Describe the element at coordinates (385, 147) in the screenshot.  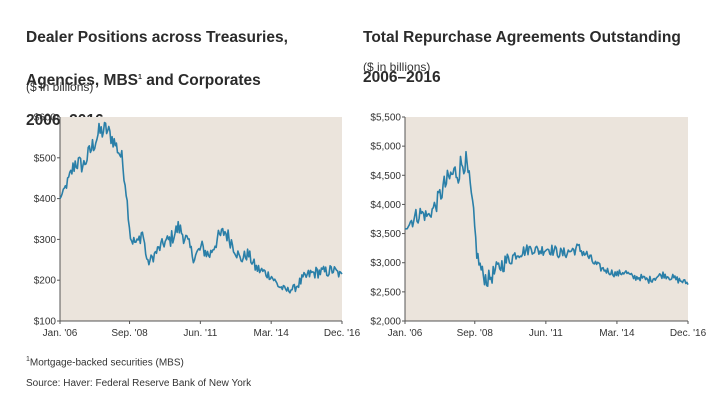
I see `repo-y-tick-label: $5,000` at that location.